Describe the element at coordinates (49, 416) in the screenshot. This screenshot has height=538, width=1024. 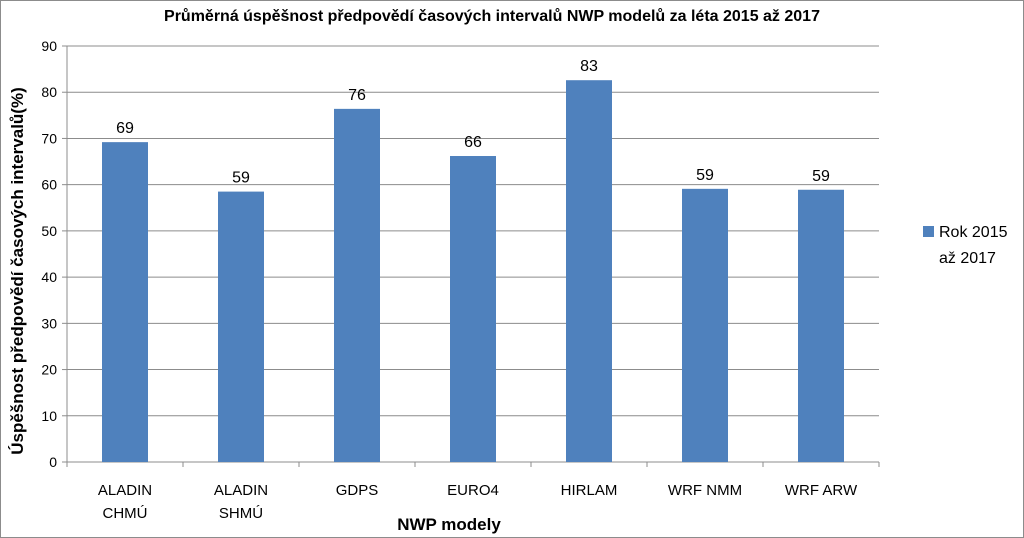
I see `y-tick-label: 10` at that location.